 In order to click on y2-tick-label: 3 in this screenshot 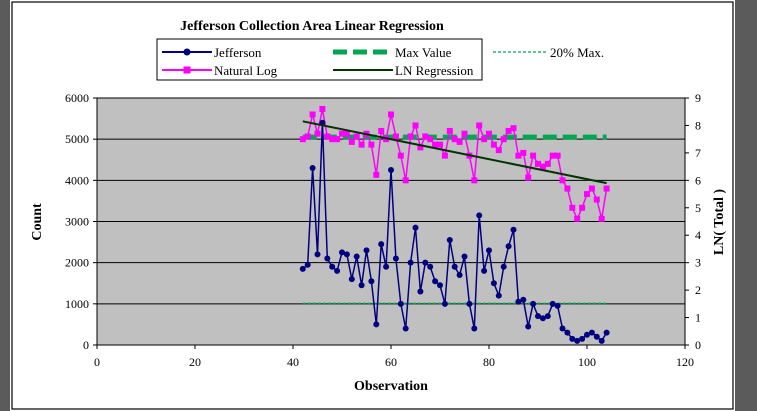, I will do `click(698, 263)`.